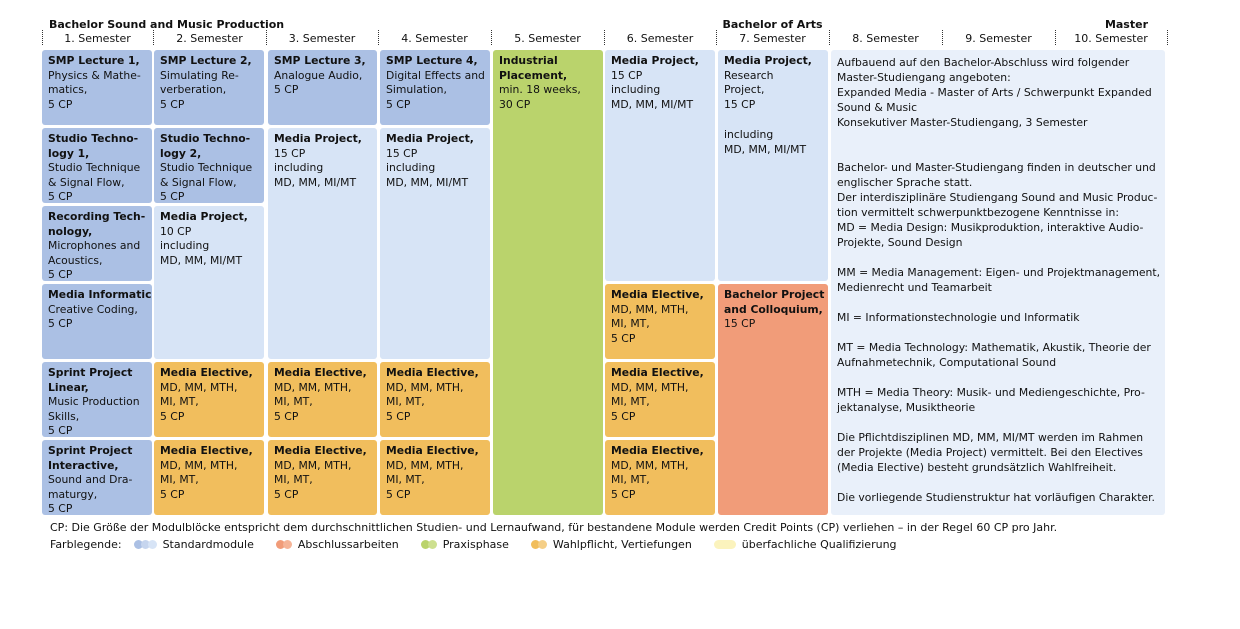 This screenshot has width=1240, height=629. What do you see at coordinates (773, 309) in the screenshot?
I see `module-title: and Colloquium,` at bounding box center [773, 309].